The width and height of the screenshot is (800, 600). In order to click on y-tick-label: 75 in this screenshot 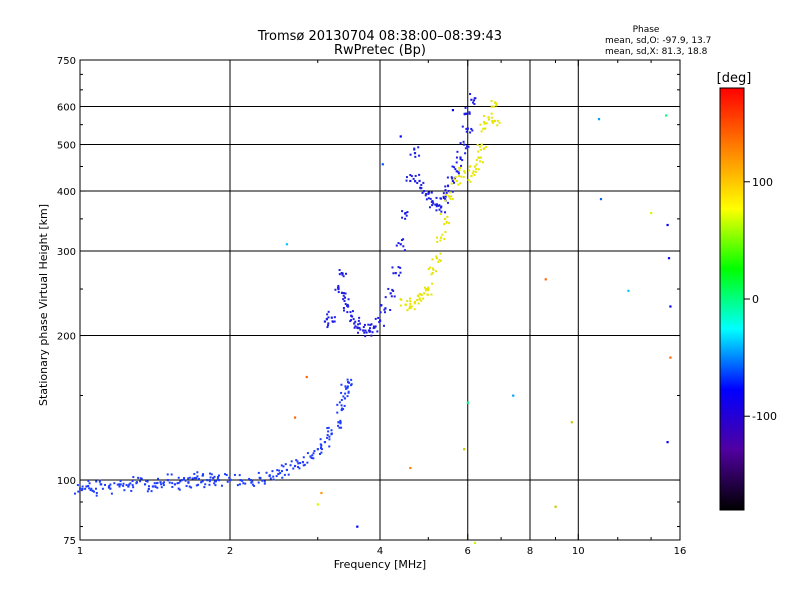, I will do `click(69, 541)`.